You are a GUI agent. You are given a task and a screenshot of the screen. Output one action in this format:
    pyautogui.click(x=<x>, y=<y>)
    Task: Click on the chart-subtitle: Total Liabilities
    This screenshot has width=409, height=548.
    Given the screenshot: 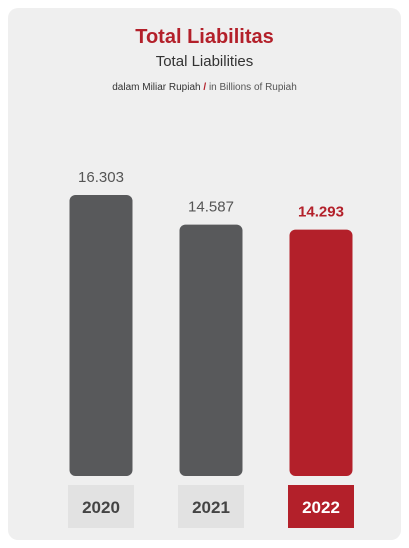 What is the action you would take?
    pyautogui.click(x=204, y=61)
    